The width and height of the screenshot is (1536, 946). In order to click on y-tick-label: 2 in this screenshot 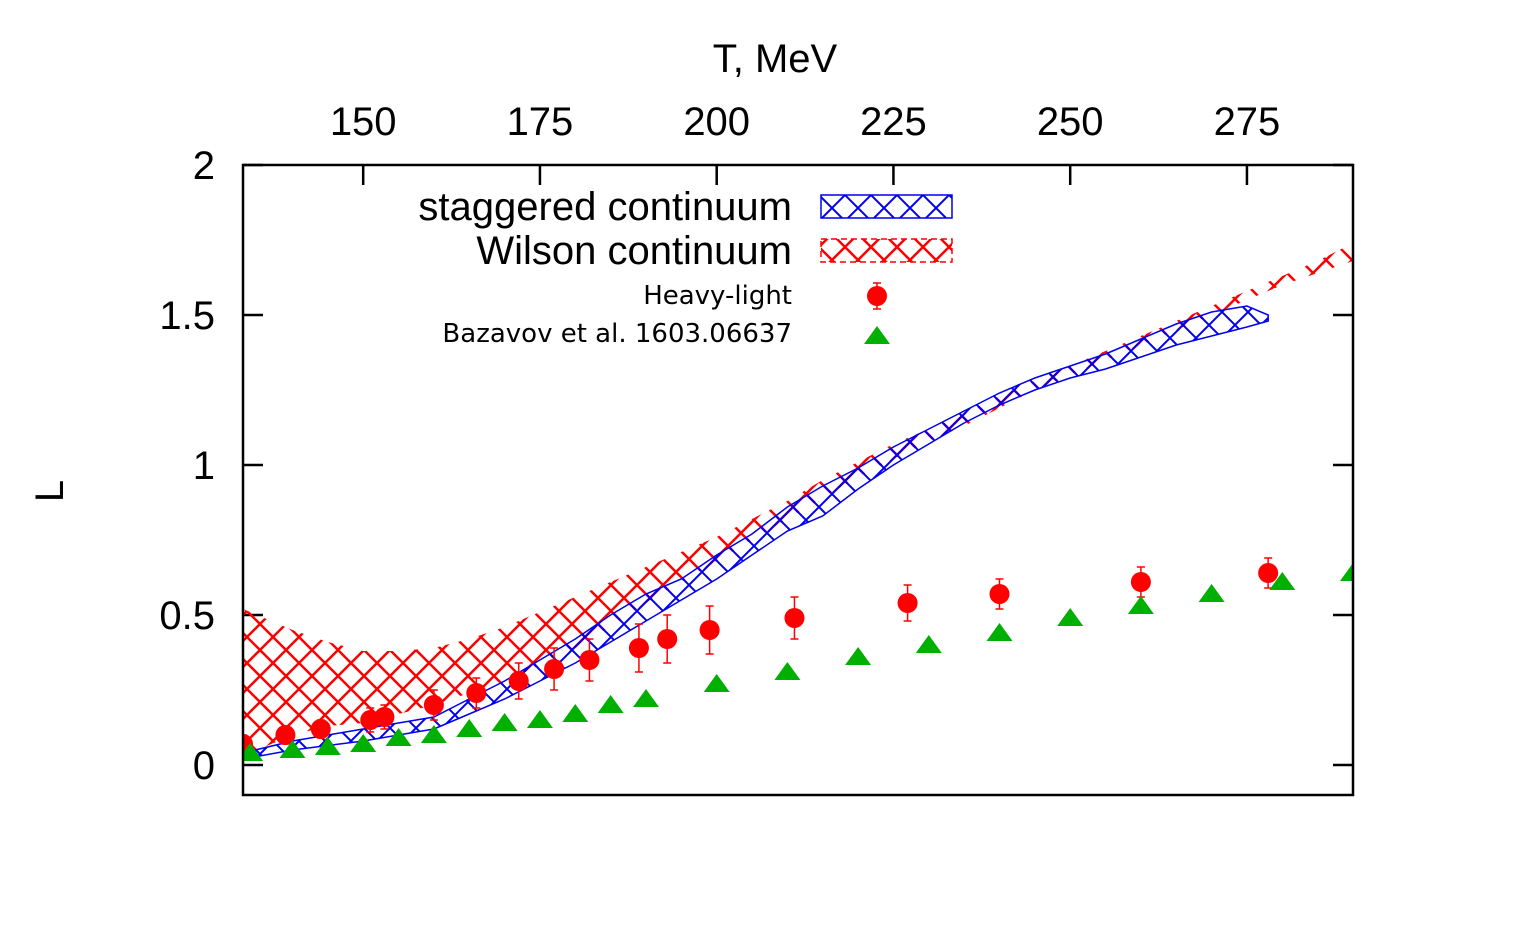, I will do `click(204, 166)`.